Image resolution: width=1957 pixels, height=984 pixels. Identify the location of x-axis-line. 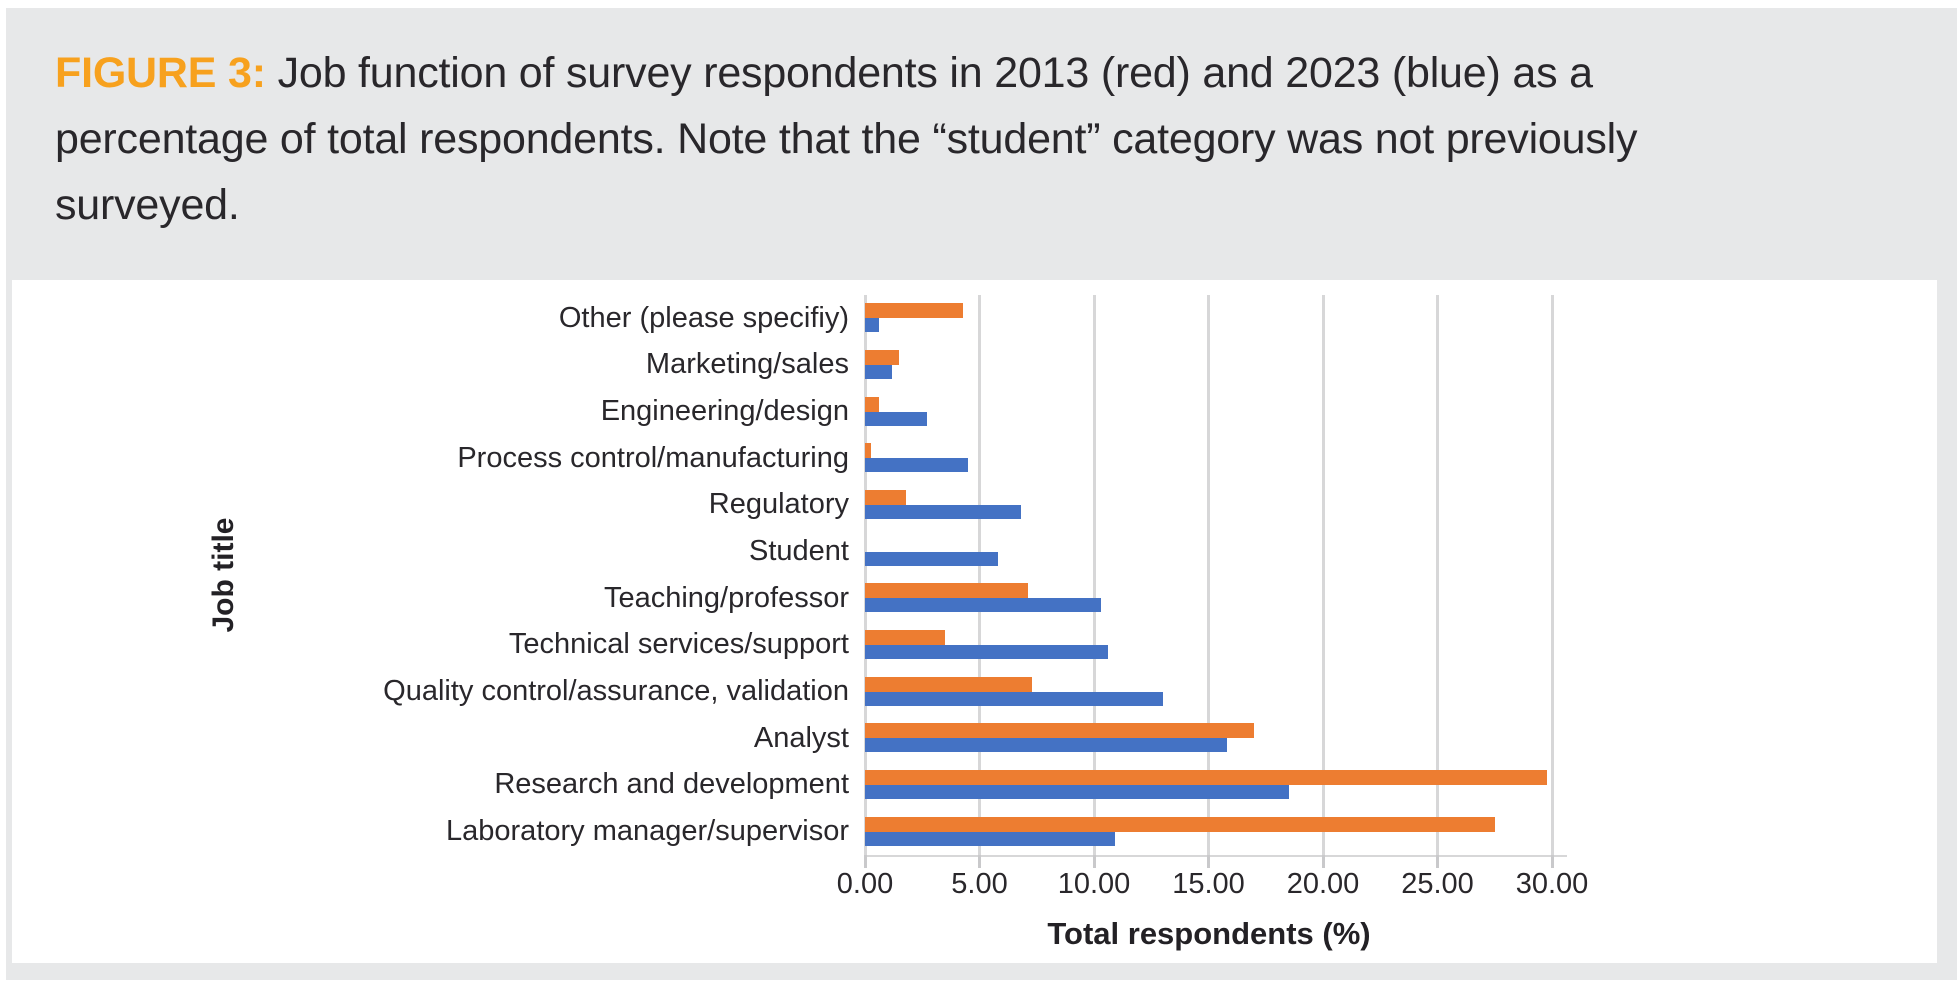
(1216, 856).